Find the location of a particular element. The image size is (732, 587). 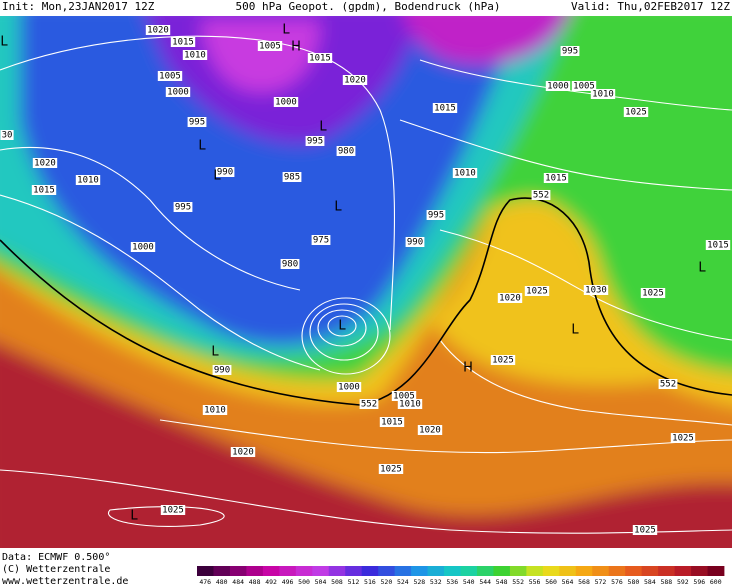

color-scale-label: 588 is located at coordinates (666, 582).